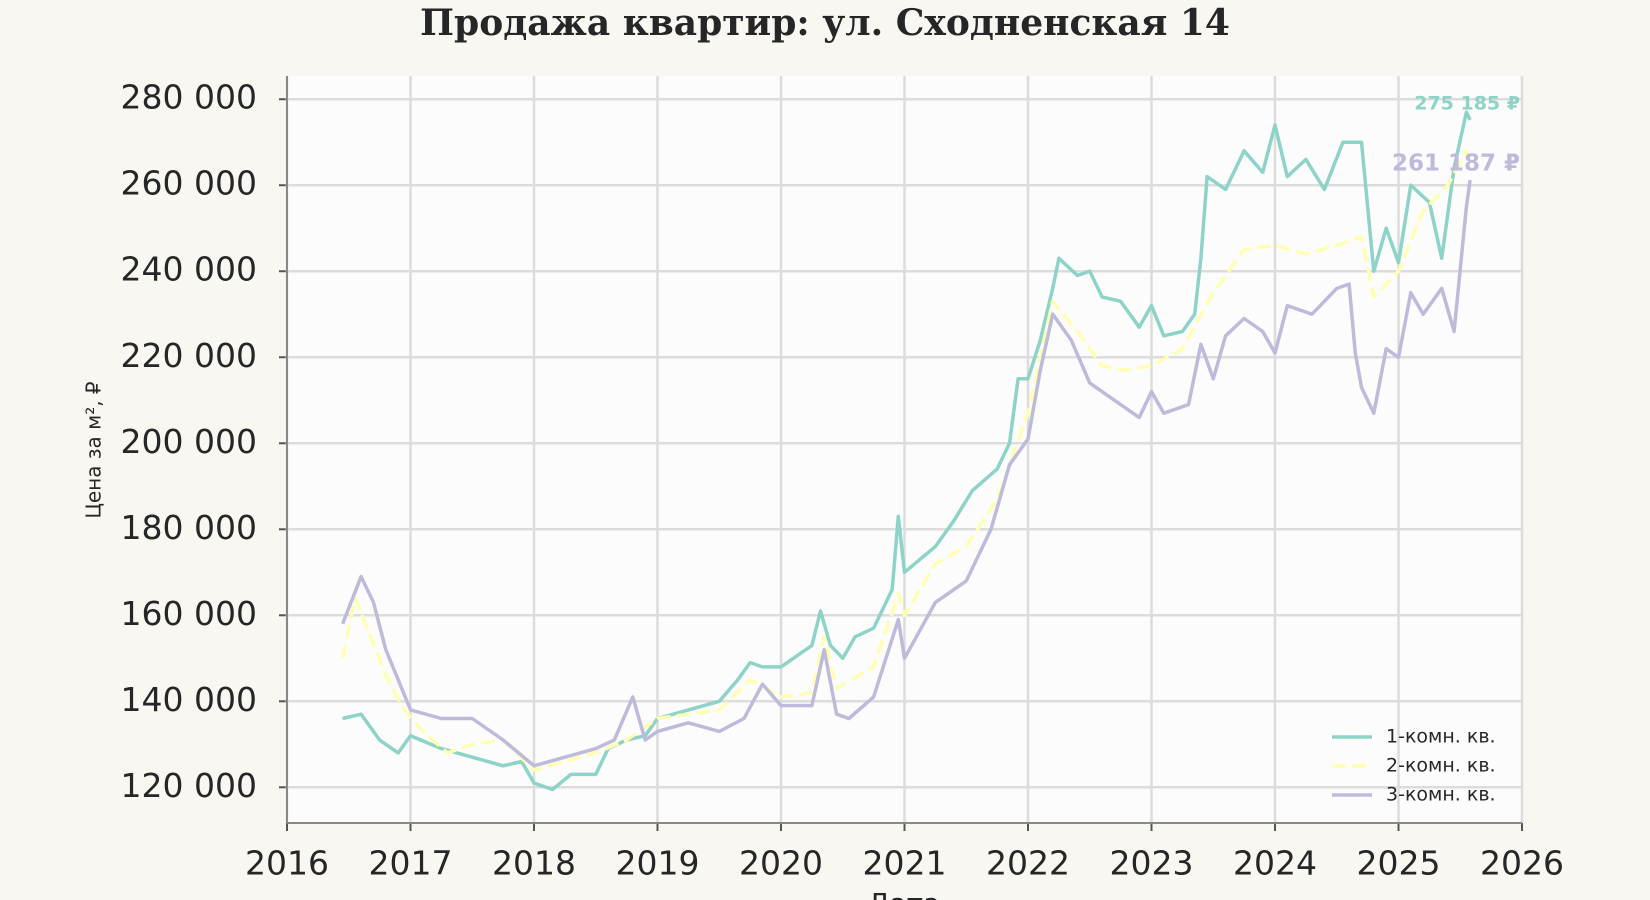 The image size is (1650, 900). What do you see at coordinates (189, 183) in the screenshot?
I see `y-tick-label: 260 000` at bounding box center [189, 183].